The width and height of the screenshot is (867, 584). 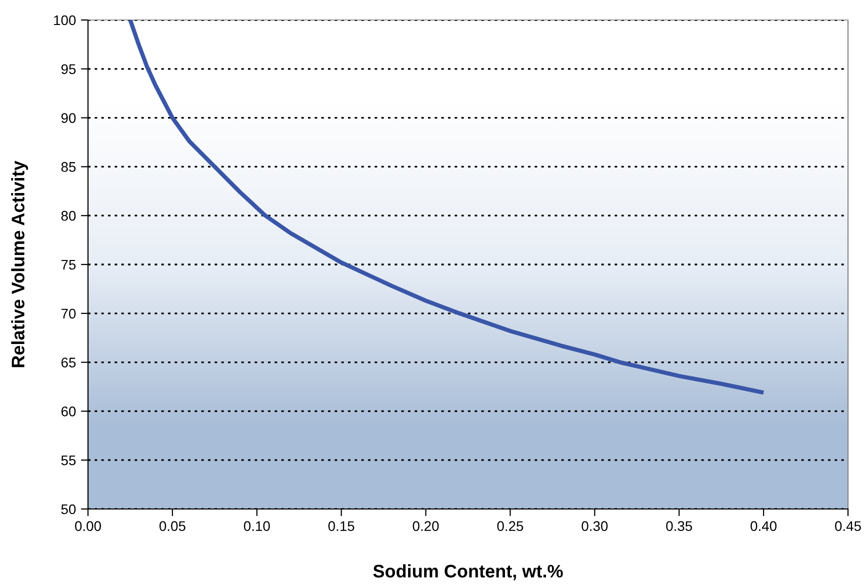 What do you see at coordinates (763, 526) in the screenshot?
I see `x-tick-label: 0.40` at bounding box center [763, 526].